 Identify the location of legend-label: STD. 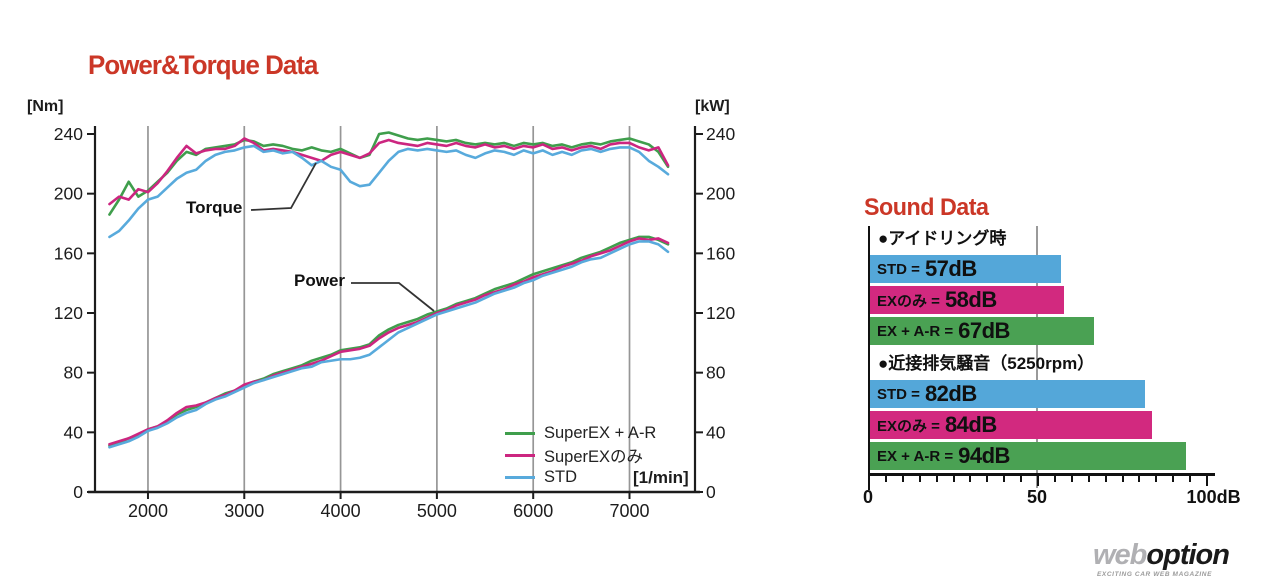
(560, 476).